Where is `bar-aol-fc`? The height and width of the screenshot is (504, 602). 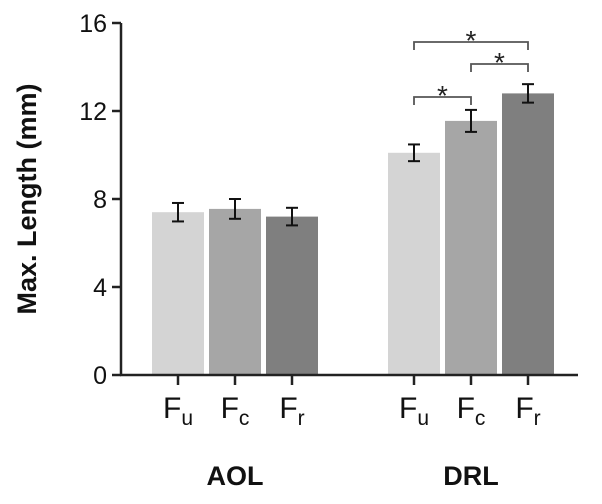
bar-aol-fc is located at coordinates (235, 291).